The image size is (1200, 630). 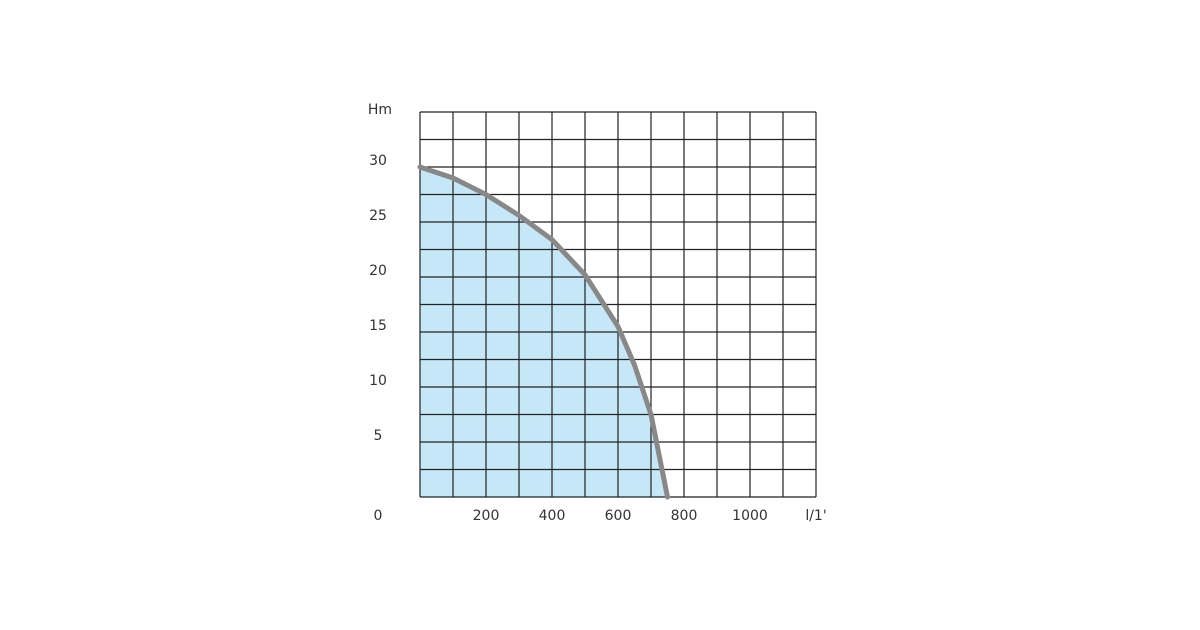 I want to click on curve, so click(x=543, y=332).